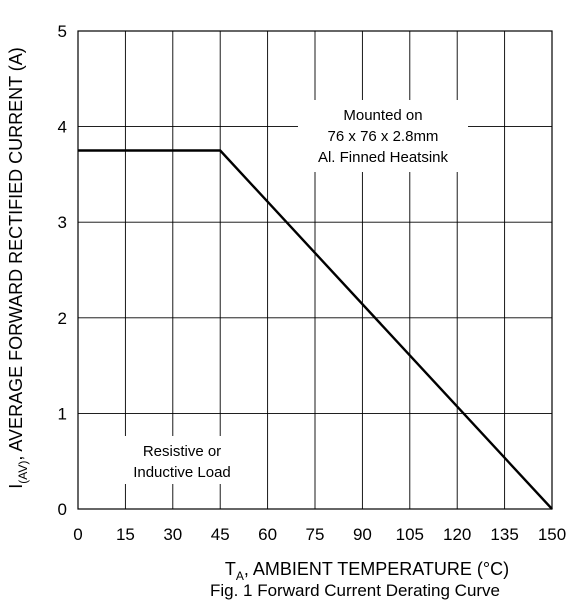 The image size is (581, 608). I want to click on x-tick-label-5: 75, so click(315, 534).